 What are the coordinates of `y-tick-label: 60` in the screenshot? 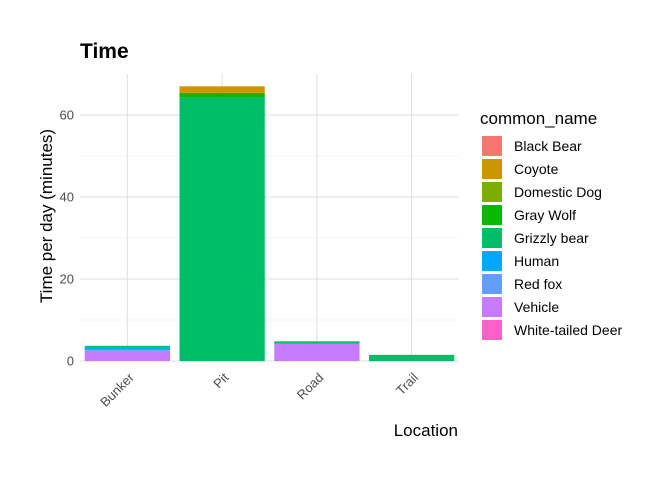 It's located at (67, 115).